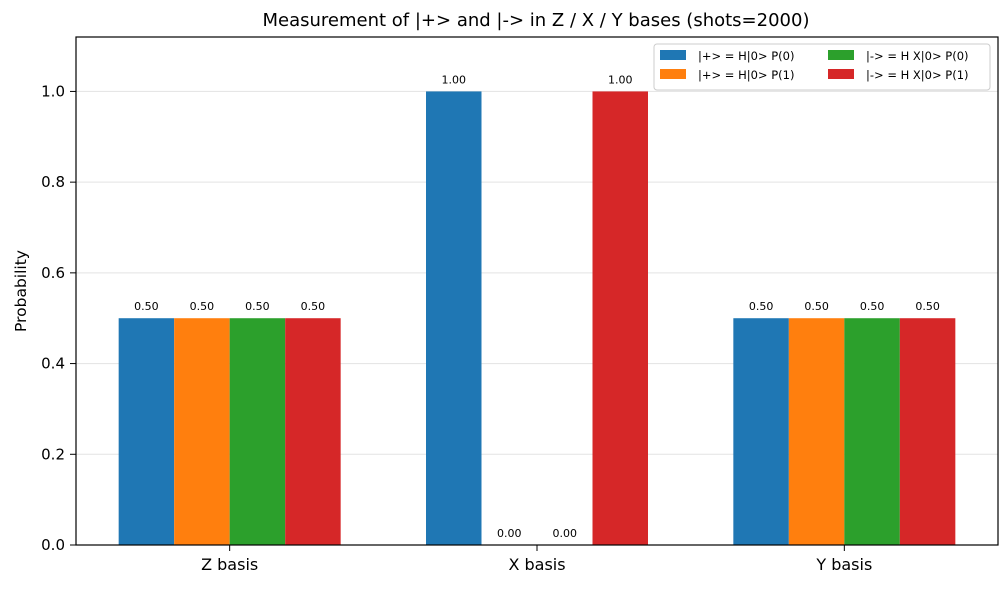 The width and height of the screenshot is (1008, 591). Describe the element at coordinates (21, 291) in the screenshot. I see `y-axis-label: Probability` at that location.